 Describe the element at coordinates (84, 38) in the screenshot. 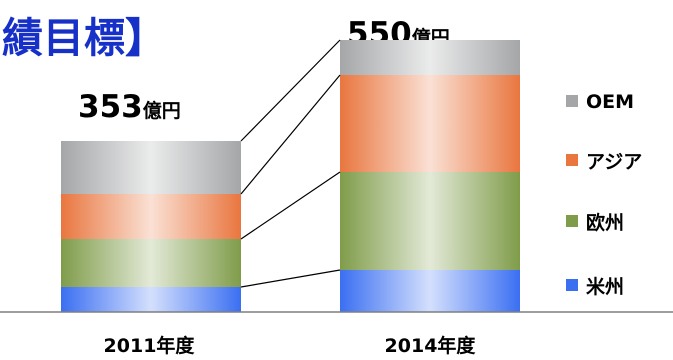

I see `page-title: 績目標】` at that location.